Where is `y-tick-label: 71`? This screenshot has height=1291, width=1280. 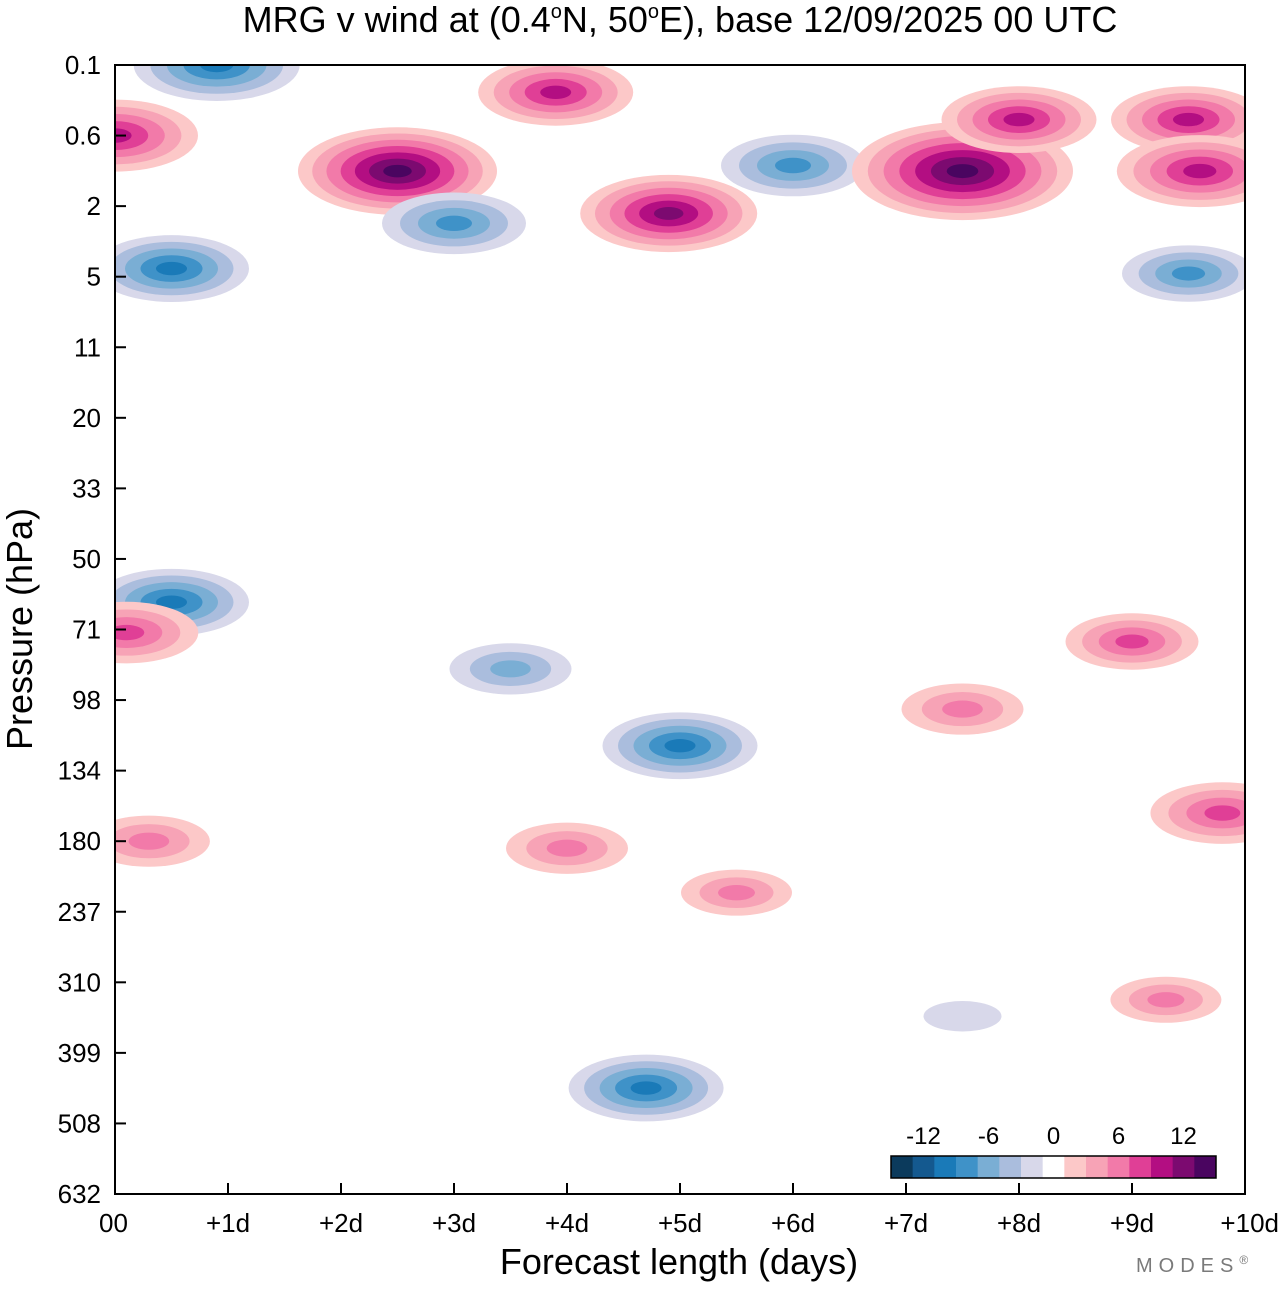 y-tick-label: 71 is located at coordinates (86, 630).